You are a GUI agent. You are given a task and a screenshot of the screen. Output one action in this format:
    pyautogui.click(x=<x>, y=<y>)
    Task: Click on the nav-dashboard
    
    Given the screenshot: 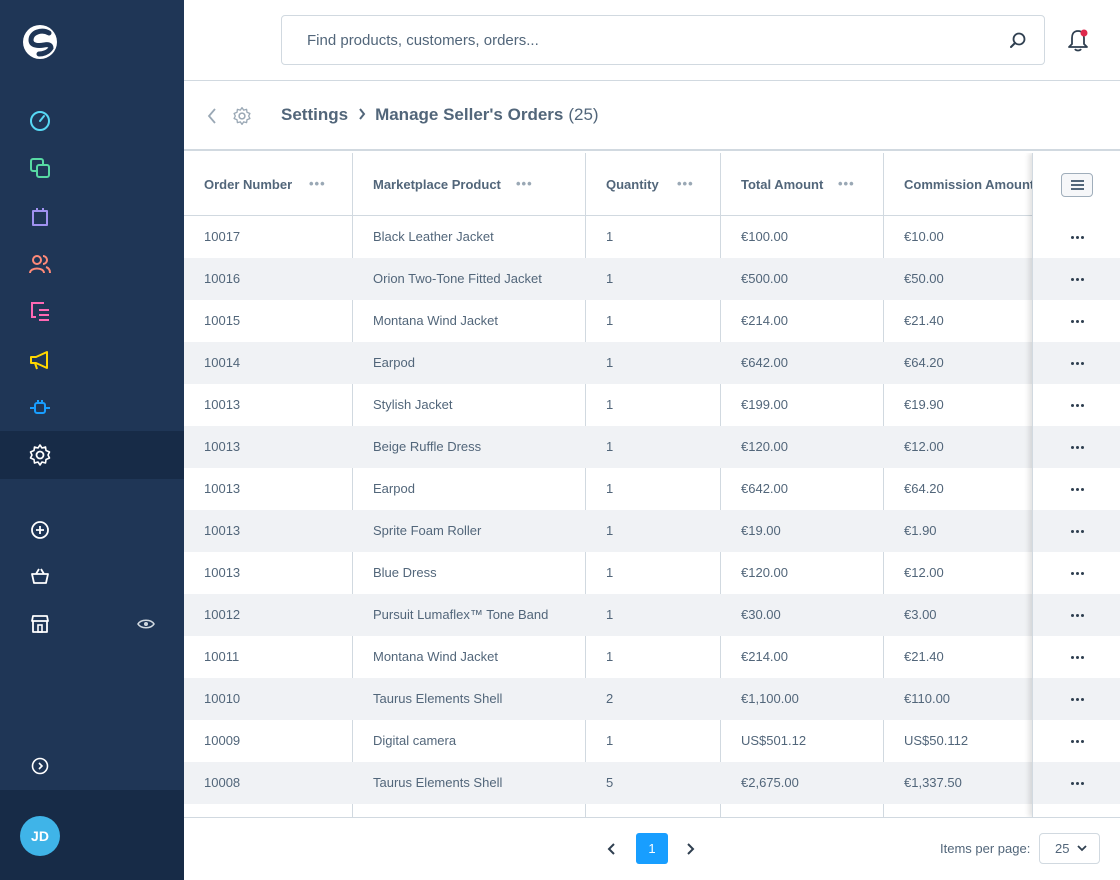 What is the action you would take?
    pyautogui.click(x=92, y=120)
    